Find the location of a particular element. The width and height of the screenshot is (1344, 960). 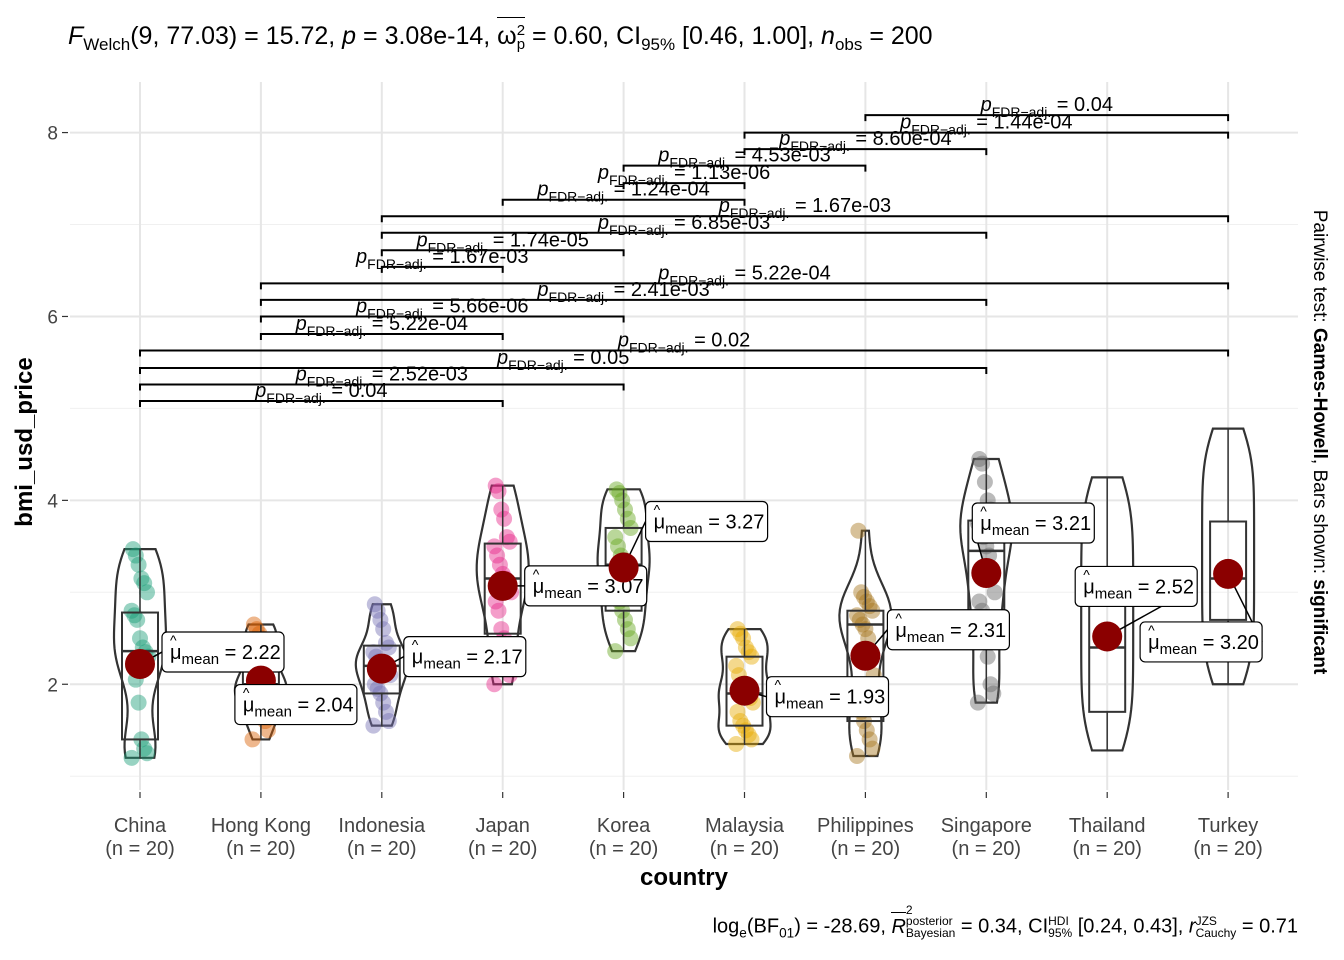

title-f-args: (9, 77.03) = 15.72, is located at coordinates (236, 36).